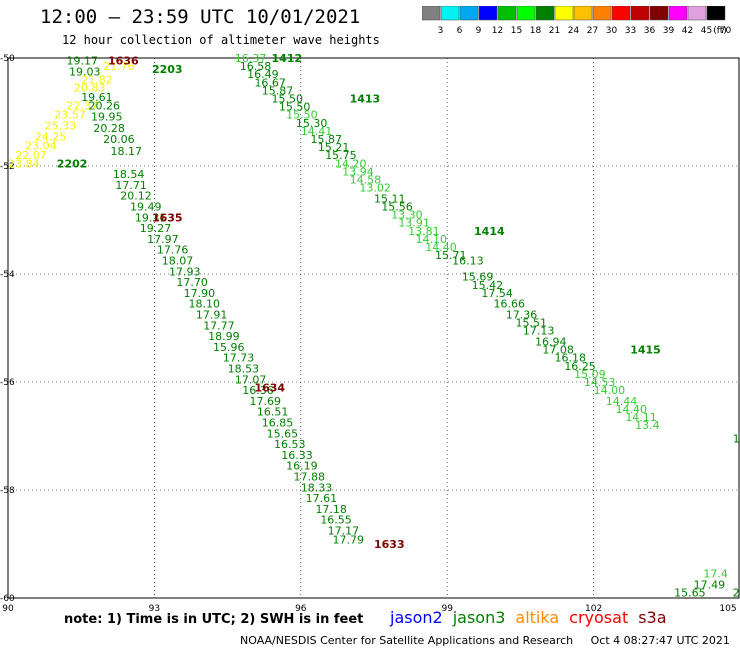  What do you see at coordinates (349, 540) in the screenshot?
I see `swh-observation: 17.79` at bounding box center [349, 540].